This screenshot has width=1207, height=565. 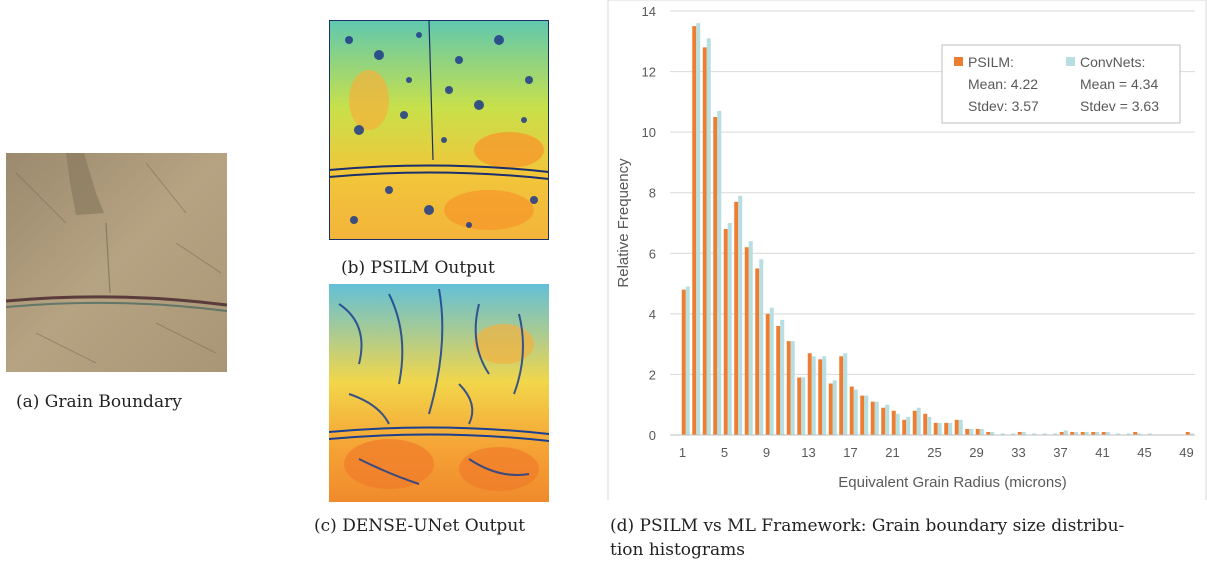 I want to click on y-tick-label: 8, so click(x=652, y=193).